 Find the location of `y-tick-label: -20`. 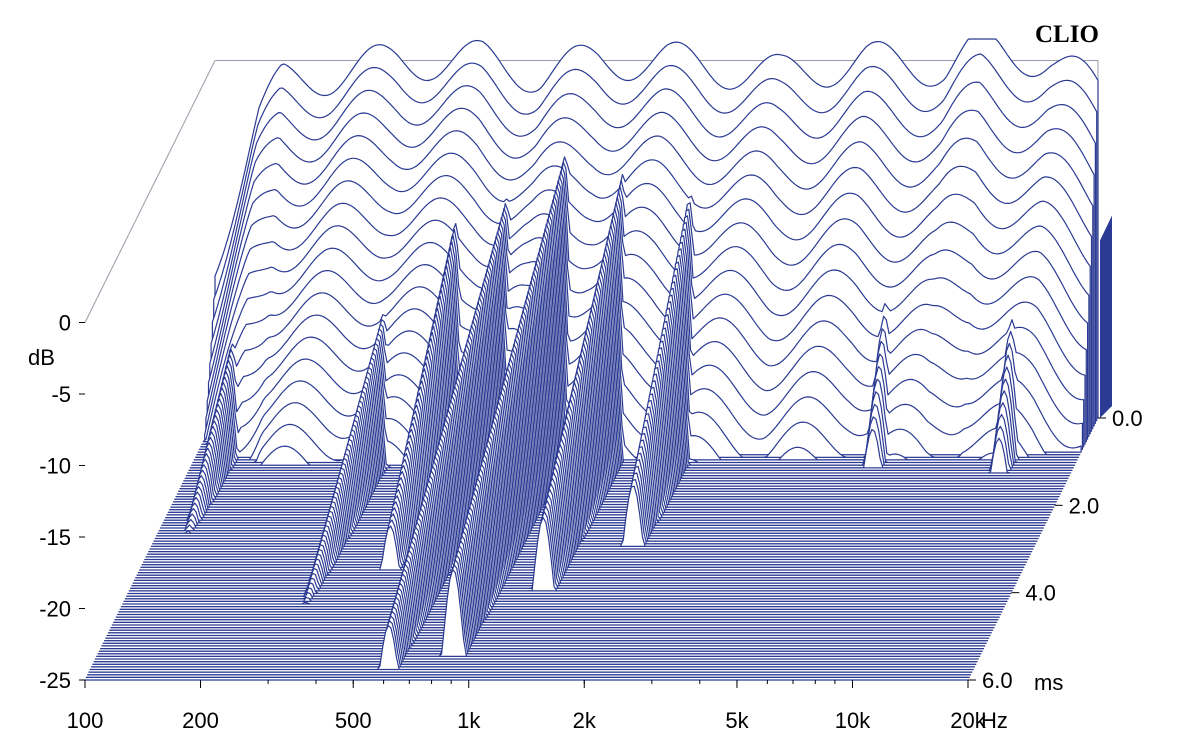

y-tick-label: -20 is located at coordinates (55, 609).